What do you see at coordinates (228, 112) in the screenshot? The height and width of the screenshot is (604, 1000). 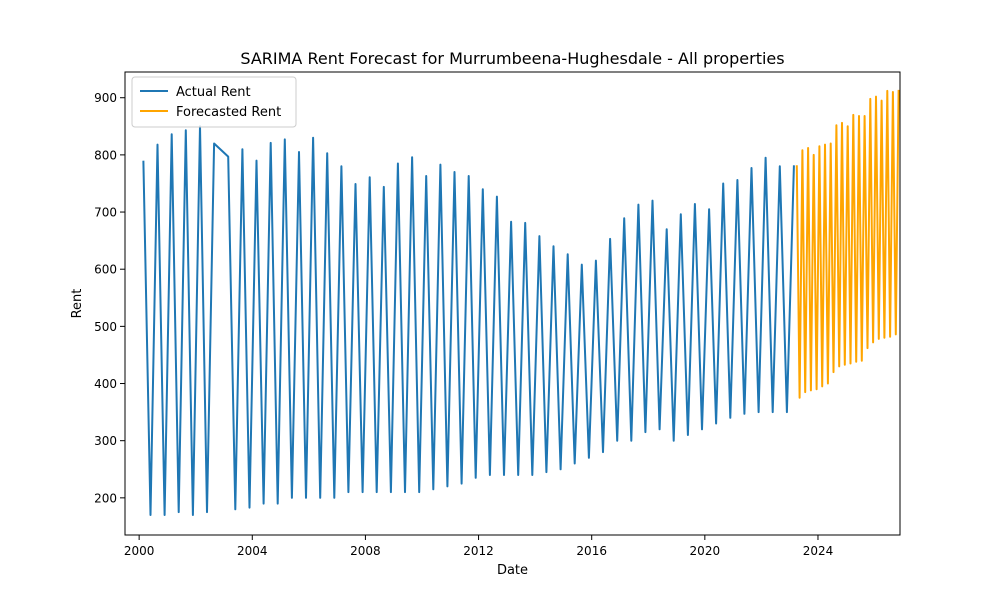 I see `legend-label-forecasted-rent: Forecasted Rent` at bounding box center [228, 112].